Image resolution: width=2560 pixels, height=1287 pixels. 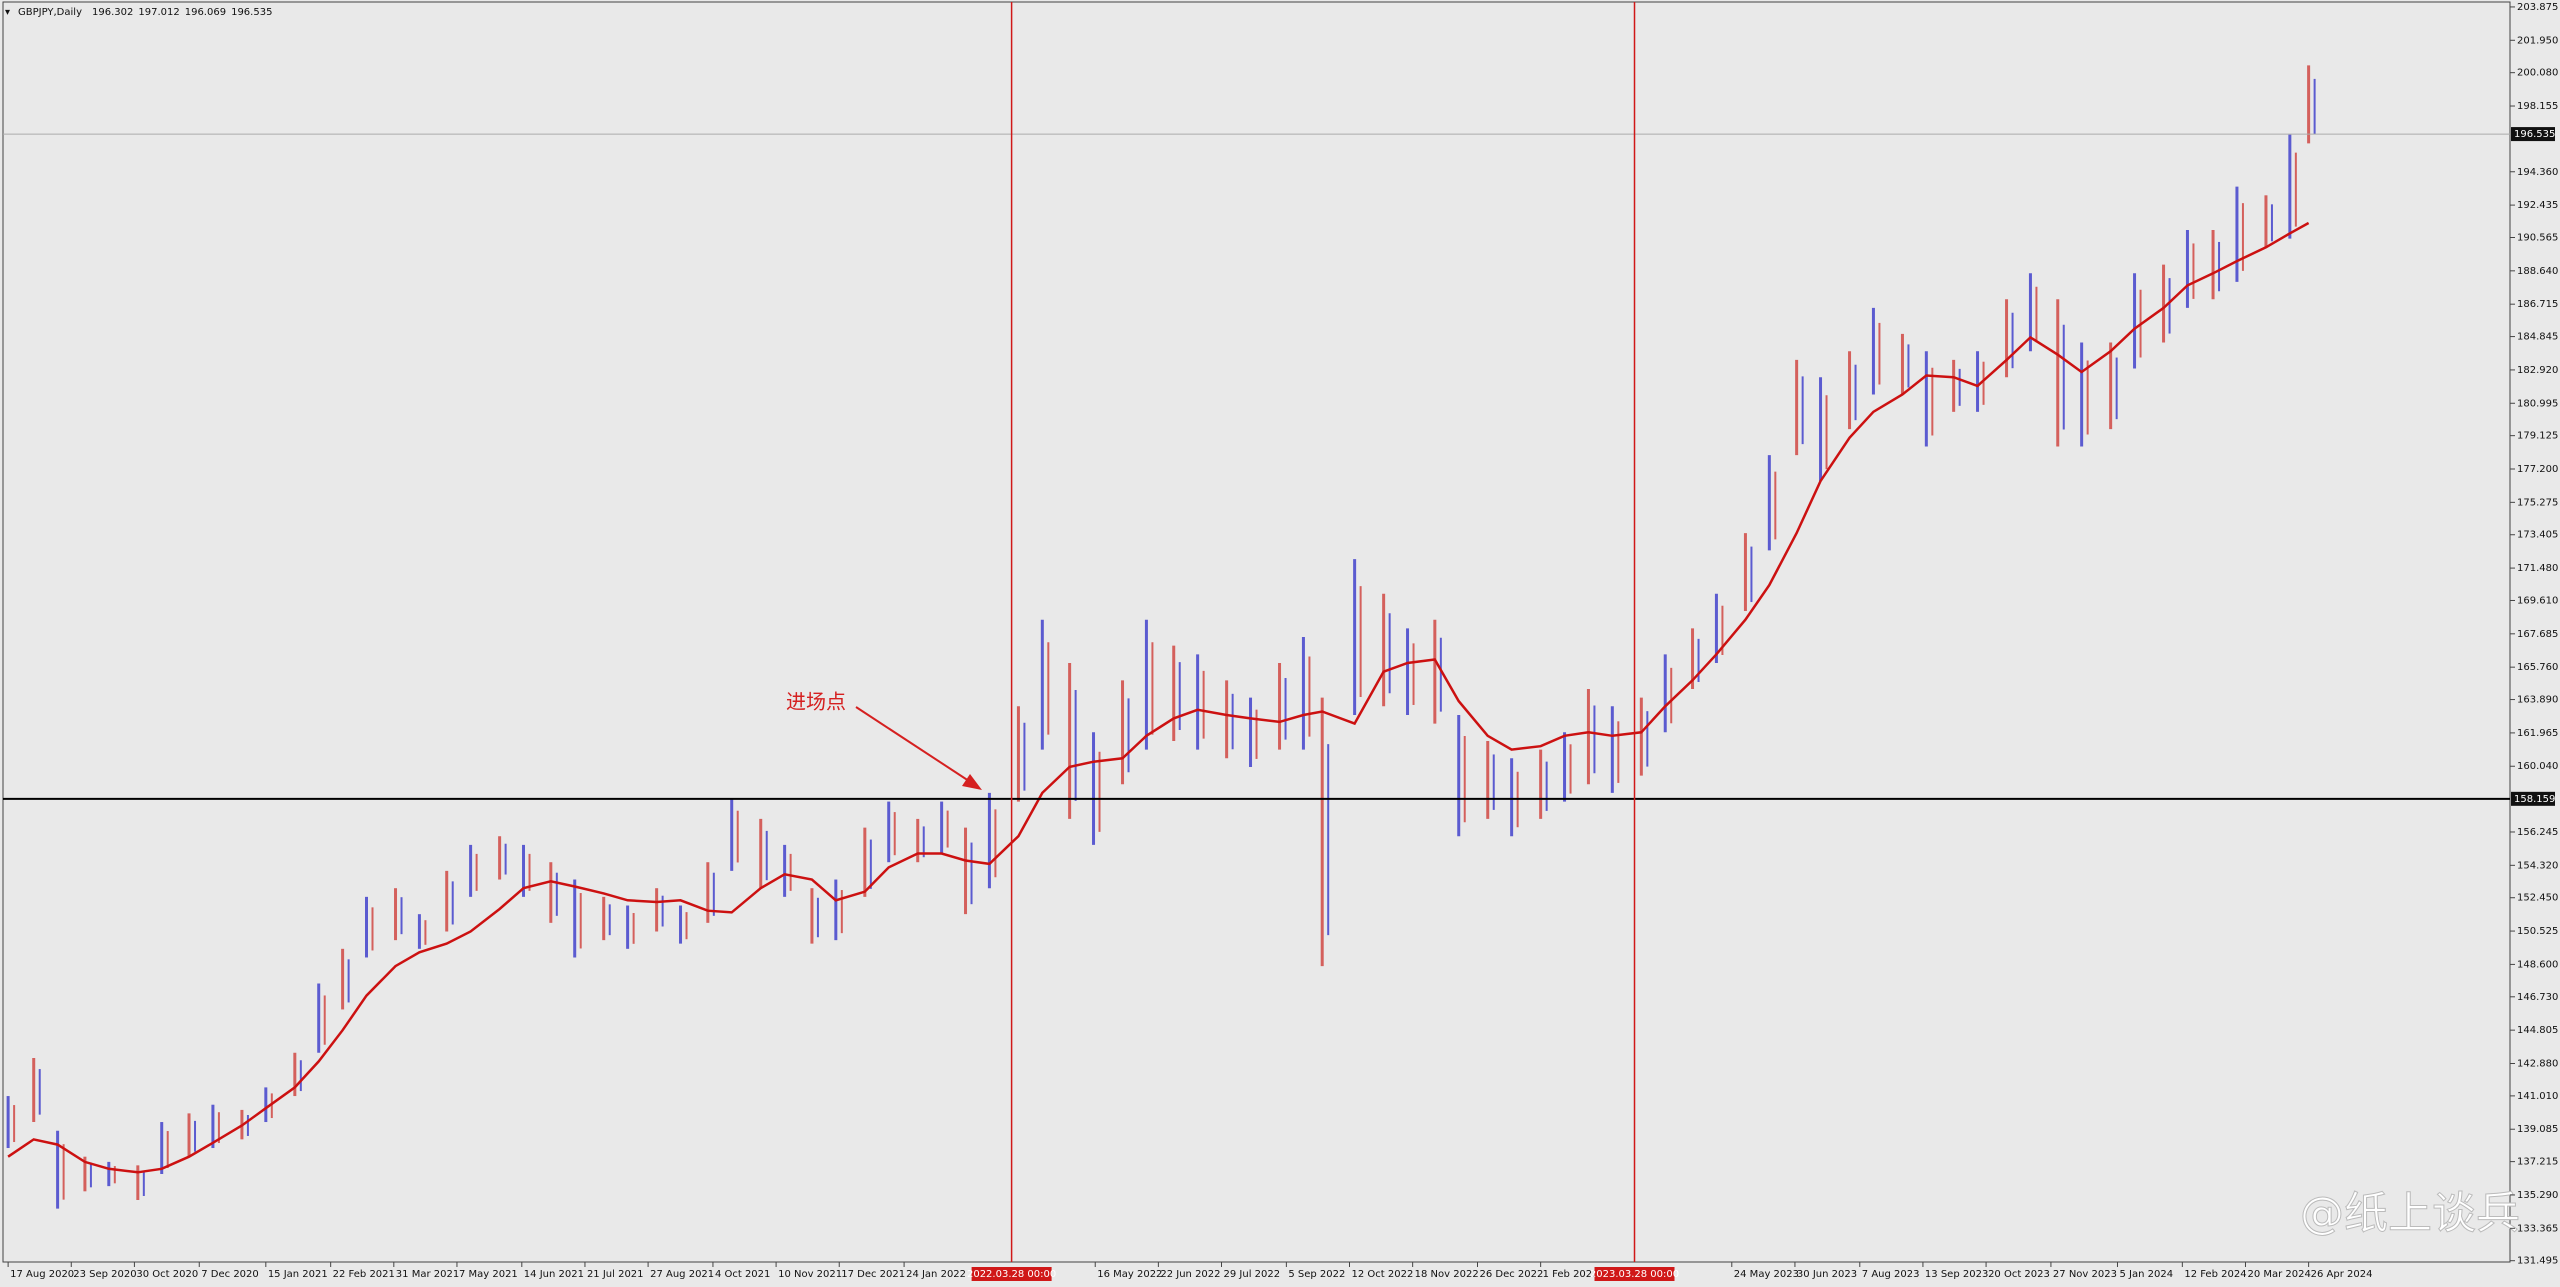 What do you see at coordinates (2537, 766) in the screenshot?
I see `y-tick-label: 160.040` at bounding box center [2537, 766].